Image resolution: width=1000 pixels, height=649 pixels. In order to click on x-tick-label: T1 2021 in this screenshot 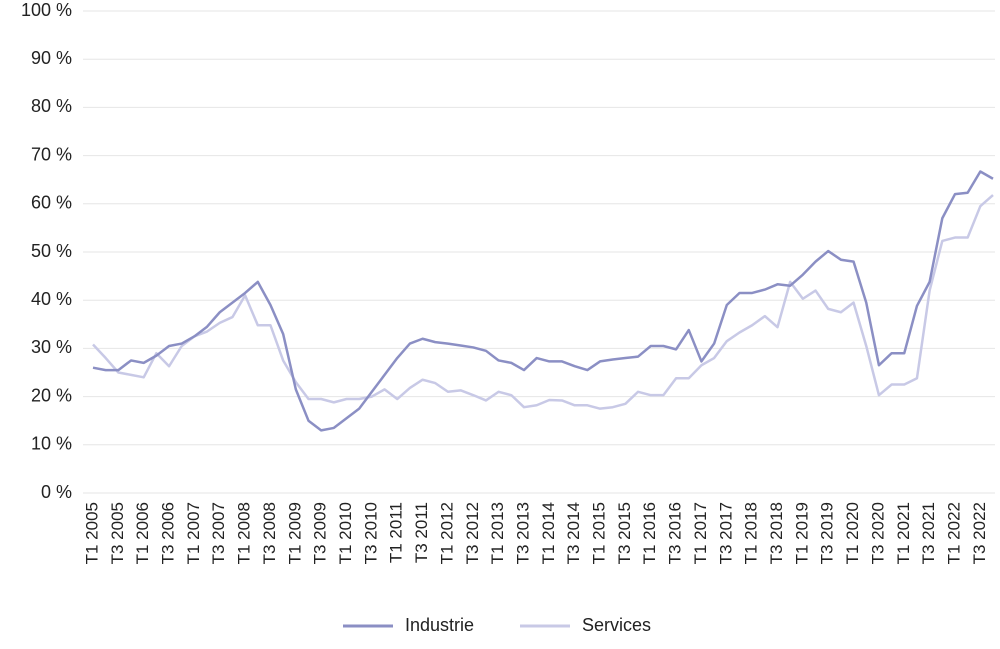, I will do `click(903, 533)`.